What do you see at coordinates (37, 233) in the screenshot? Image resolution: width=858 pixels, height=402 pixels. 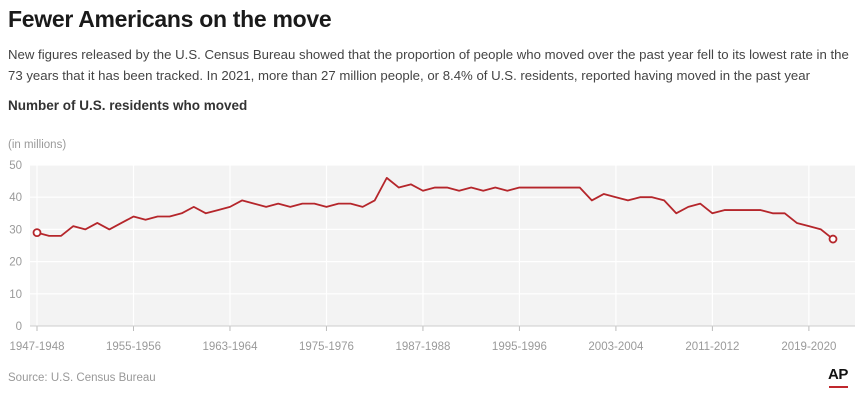 I see `start-point-marker` at bounding box center [37, 233].